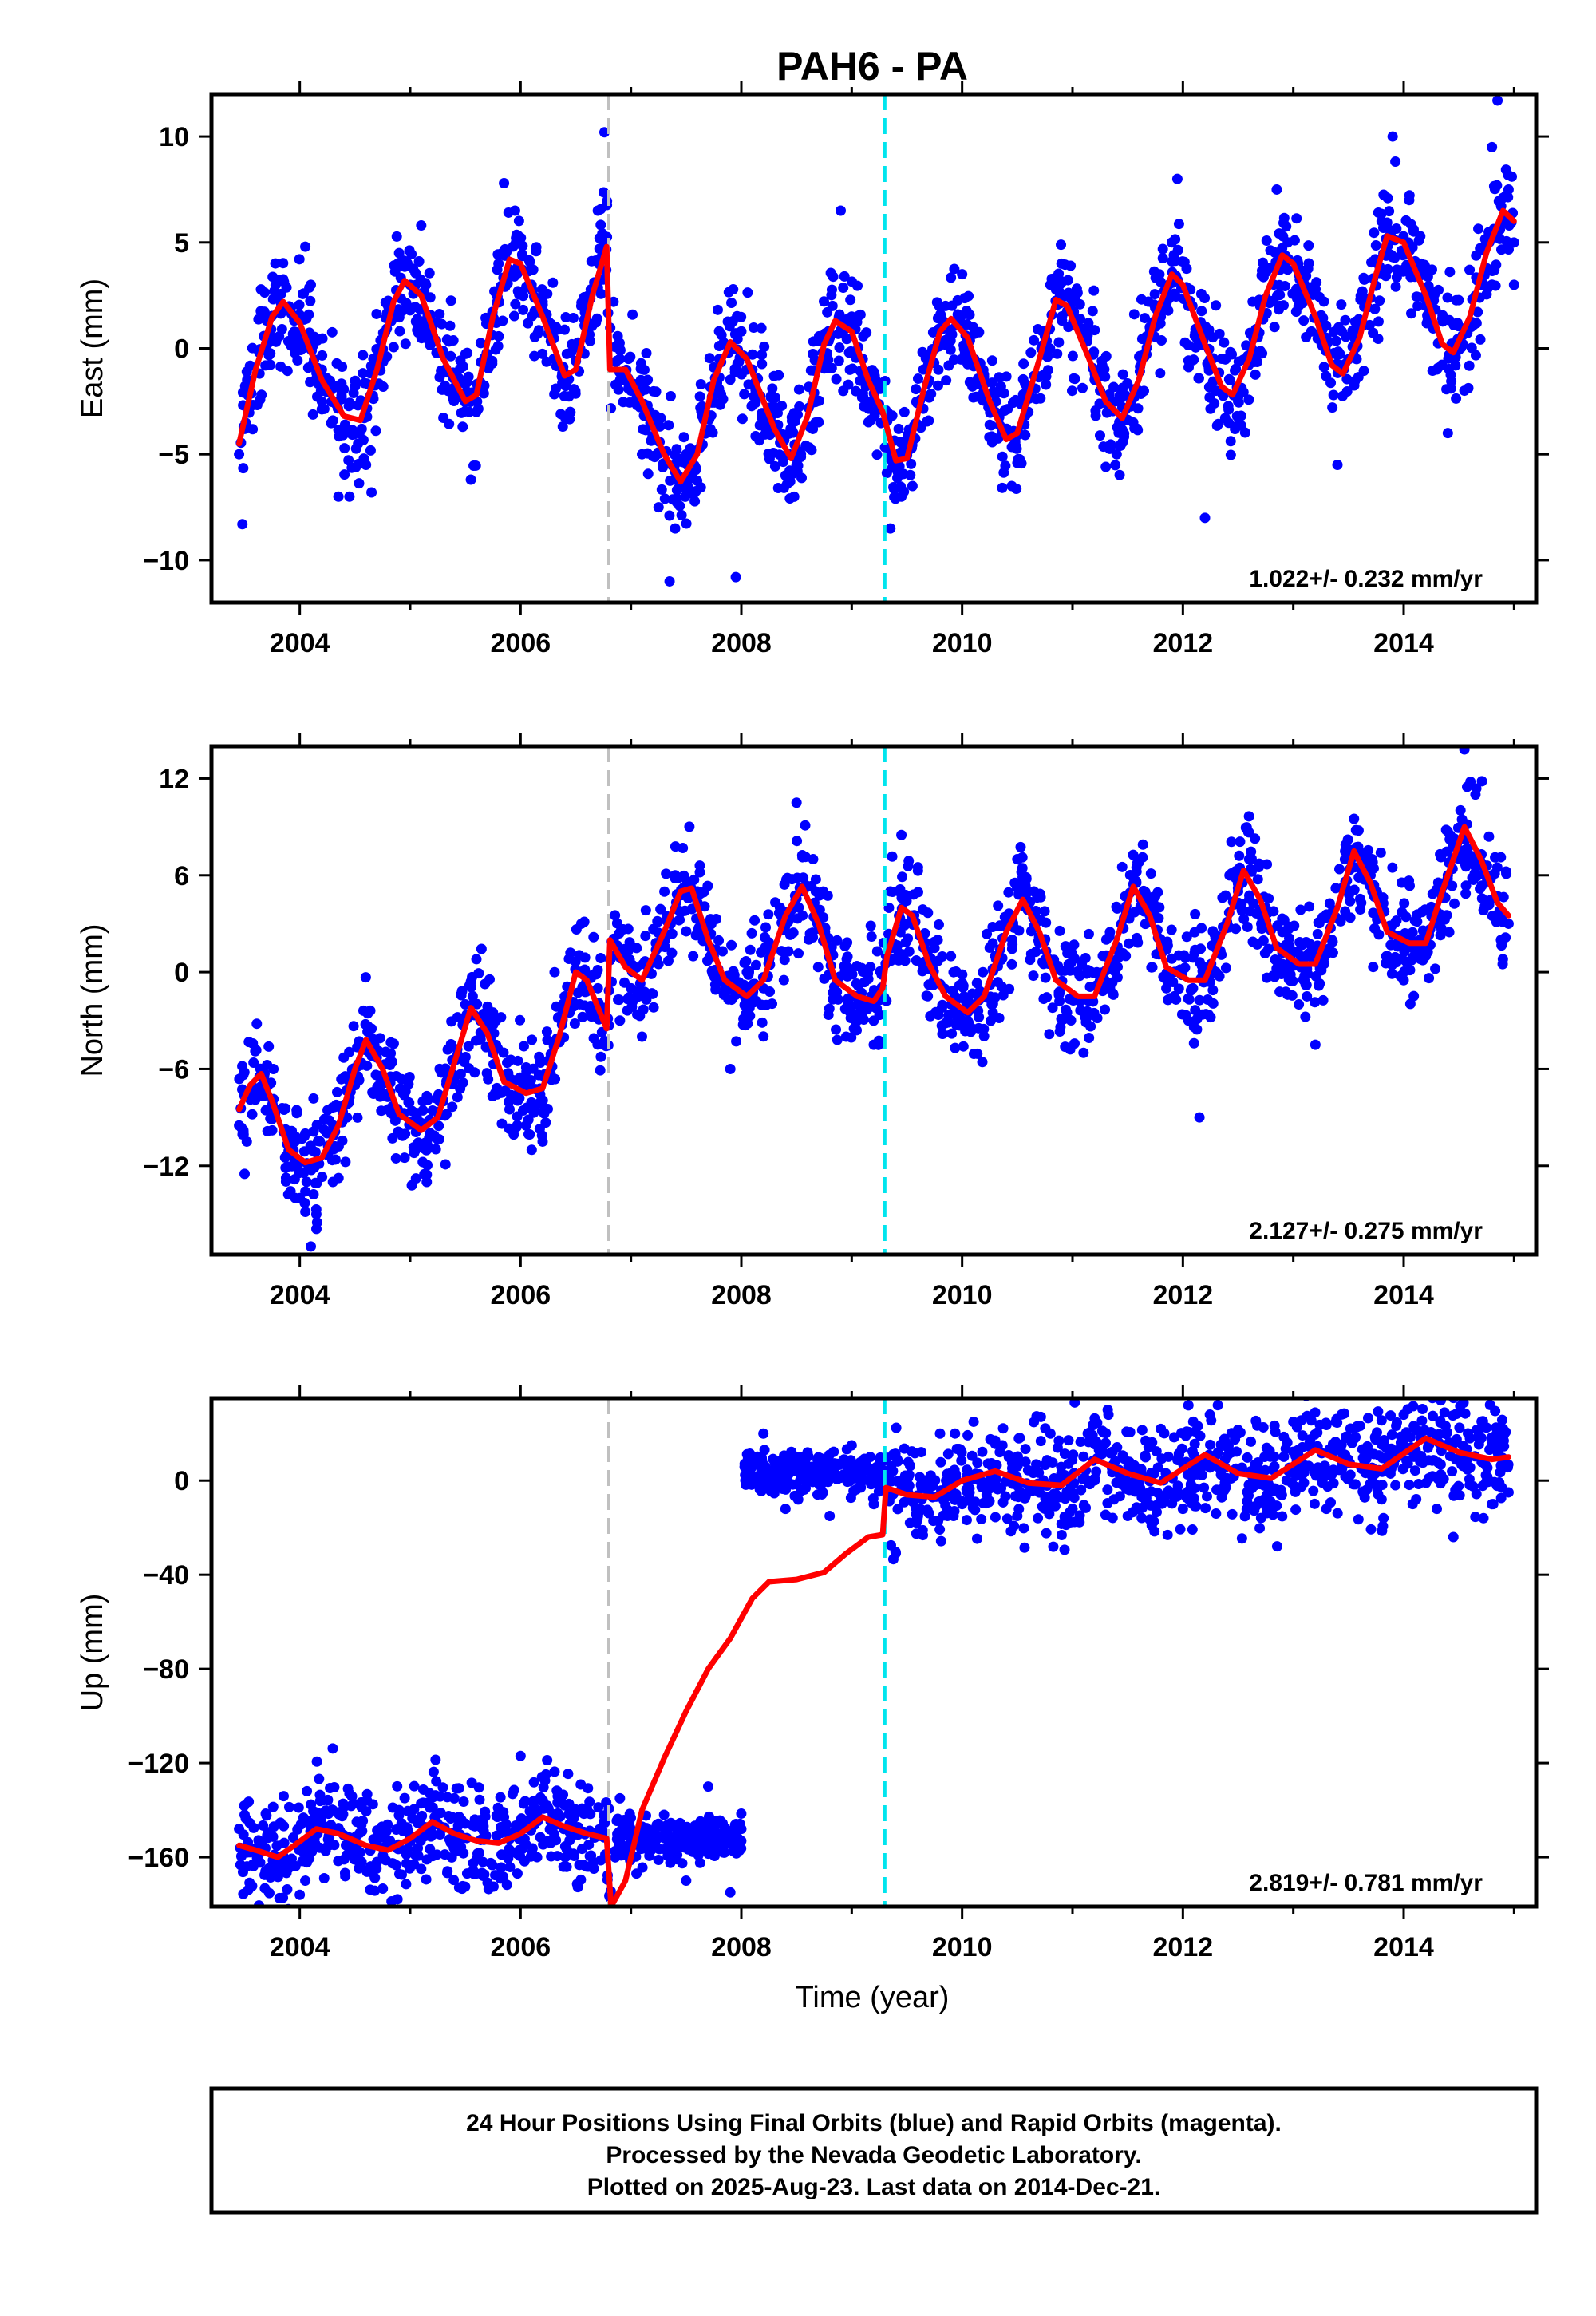 The width and height of the screenshot is (1596, 2316). What do you see at coordinates (300, 1947) in the screenshot?
I see `x-tick-label: 2004` at bounding box center [300, 1947].